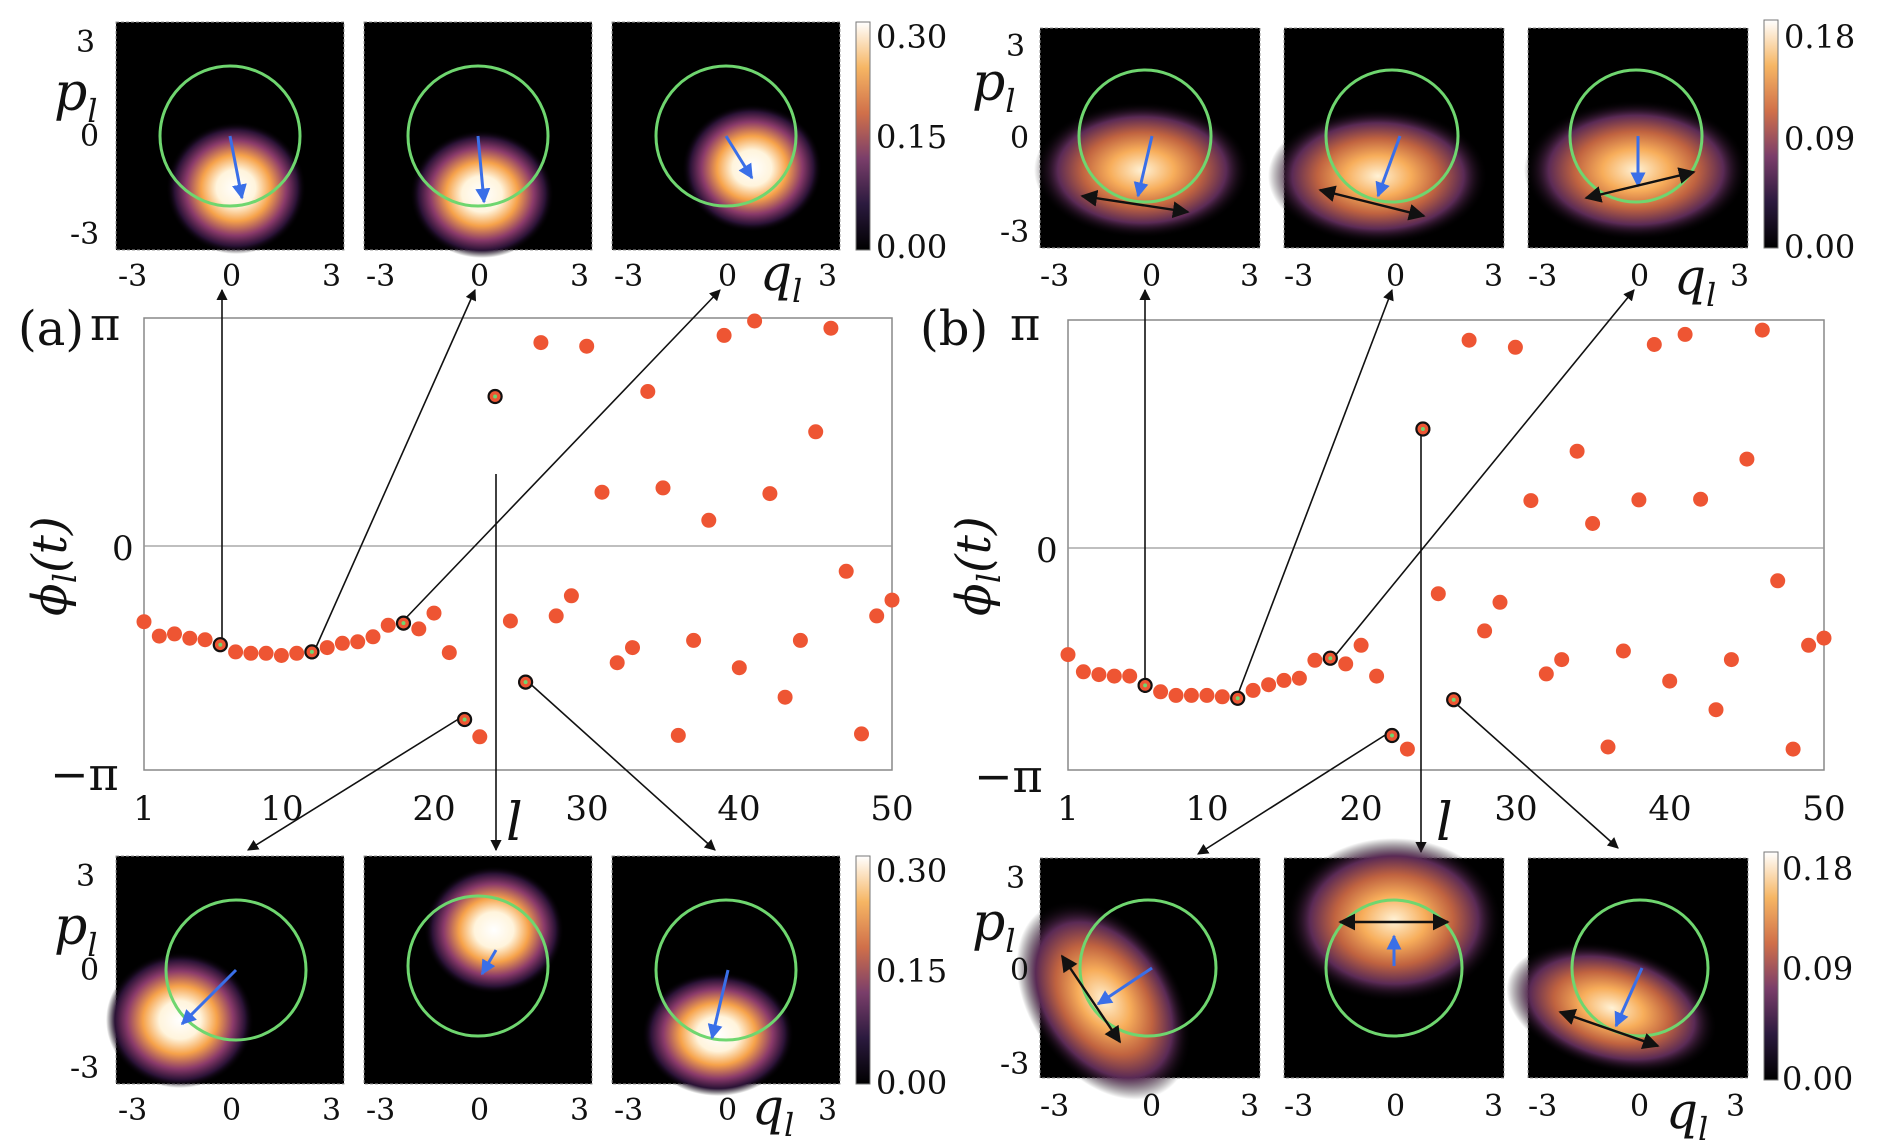 The height and width of the screenshot is (1146, 1878). I want to click on inset-xticks-bottom: -3 0 3 -3 0 3 -3 0 ql 3, so click(1392, 1114).